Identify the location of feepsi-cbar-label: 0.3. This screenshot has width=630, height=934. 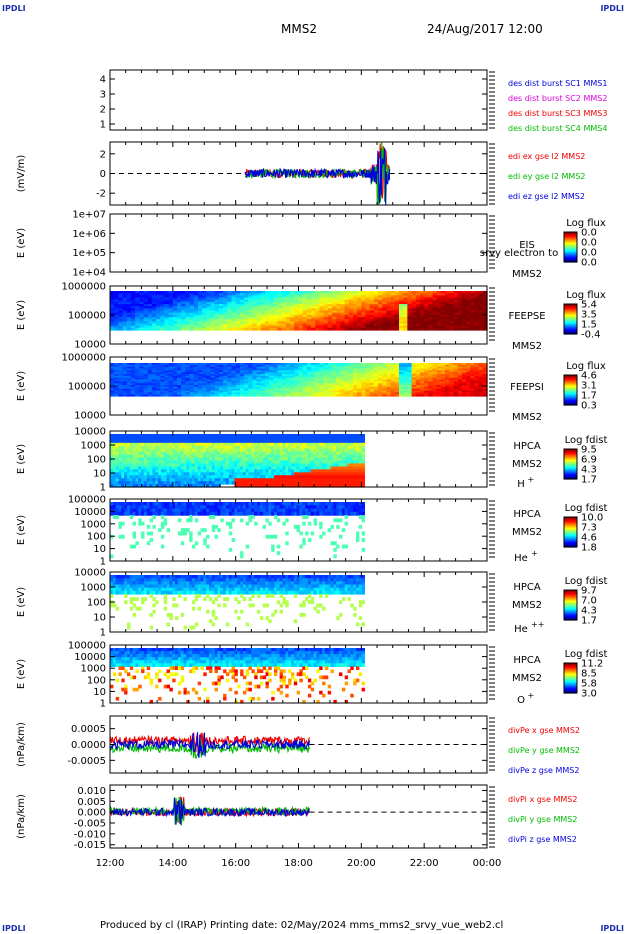
(589, 406).